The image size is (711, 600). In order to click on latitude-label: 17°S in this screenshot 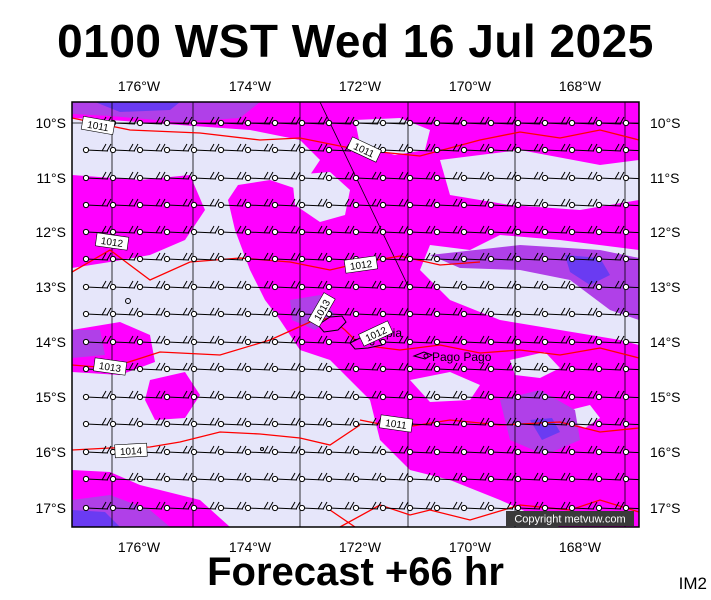, I will do `click(50, 508)`.